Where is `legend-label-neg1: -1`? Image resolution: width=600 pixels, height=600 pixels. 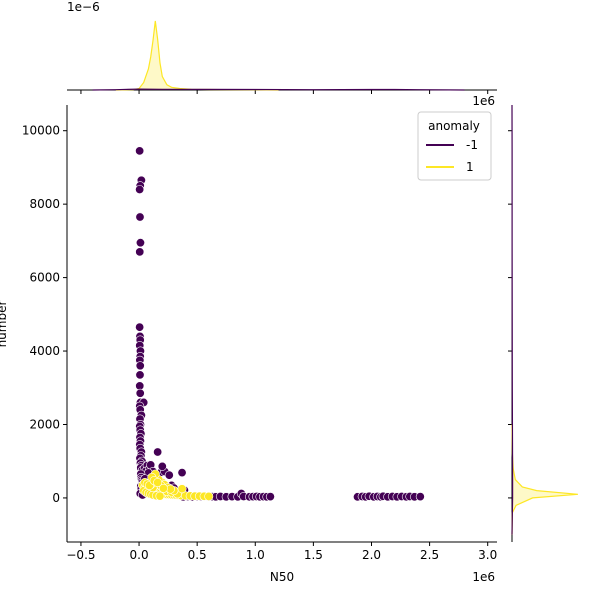
legend-label-neg1: -1 is located at coordinates (472, 145).